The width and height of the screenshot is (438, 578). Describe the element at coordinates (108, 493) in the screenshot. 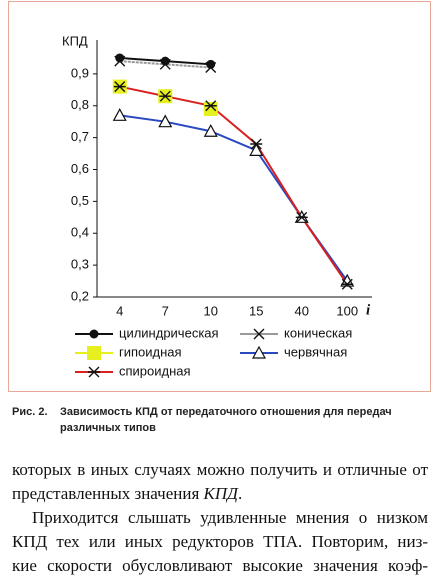

I see `text: представленных значения` at that location.